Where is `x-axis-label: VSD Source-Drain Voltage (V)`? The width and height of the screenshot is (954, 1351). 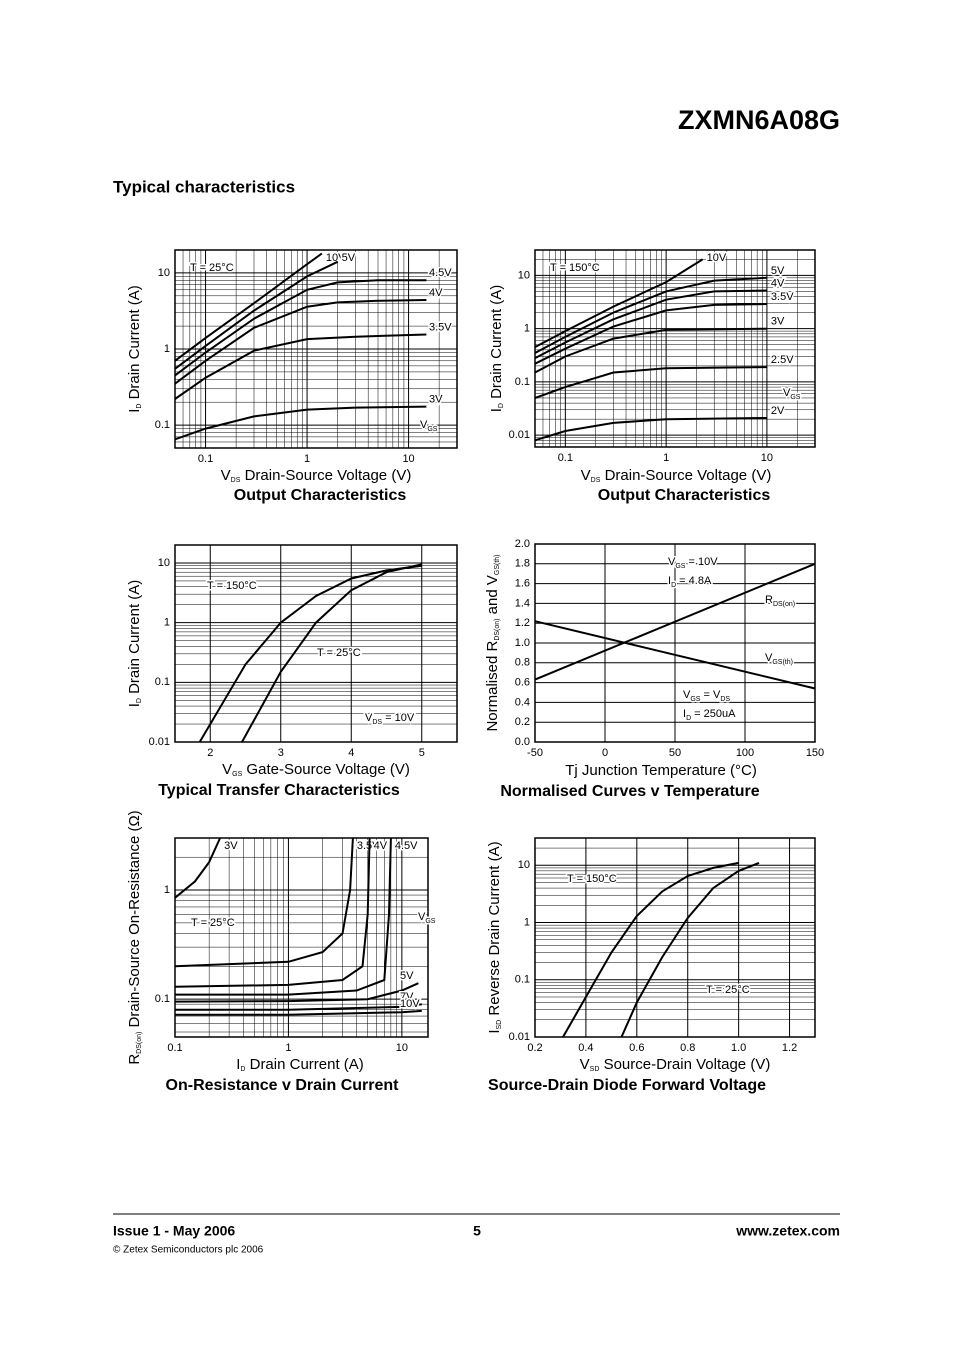 x-axis-label: VSD Source-Drain Voltage (V) is located at coordinates (675, 1064).